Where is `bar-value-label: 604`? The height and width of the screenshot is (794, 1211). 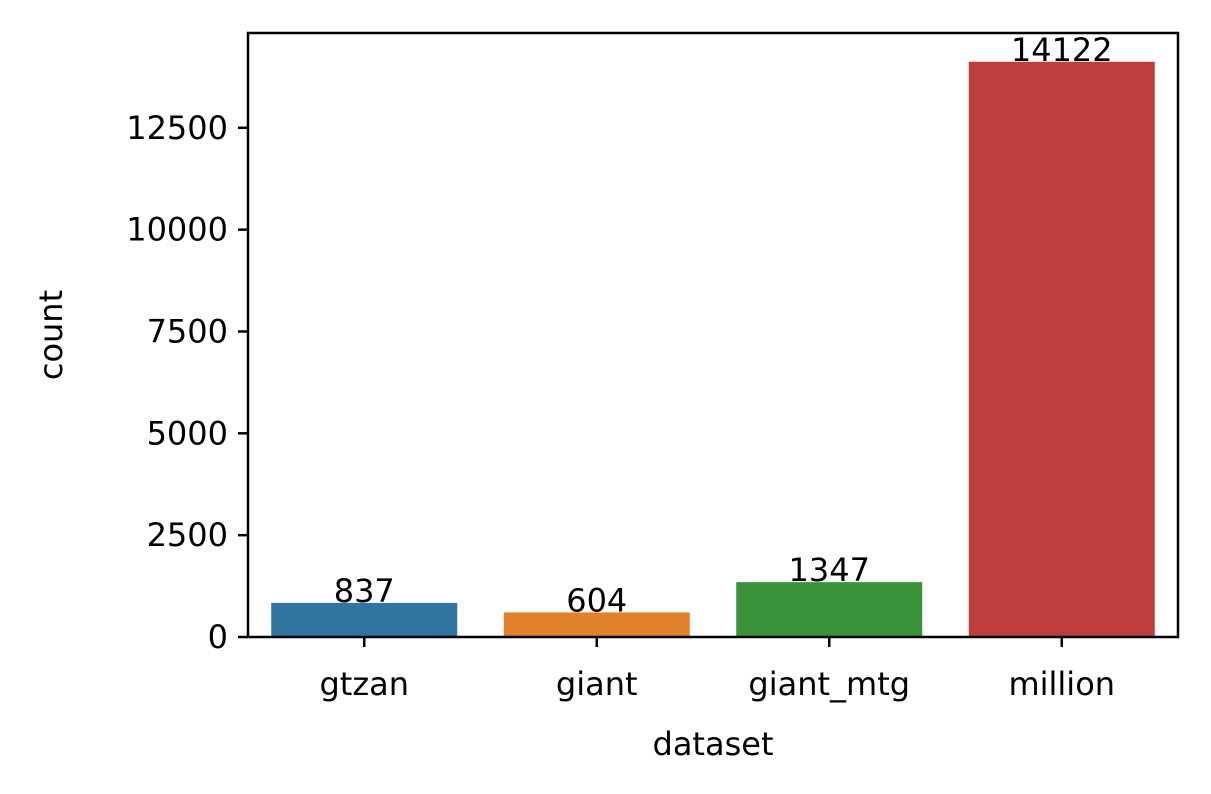 bar-value-label: 604 is located at coordinates (596, 600).